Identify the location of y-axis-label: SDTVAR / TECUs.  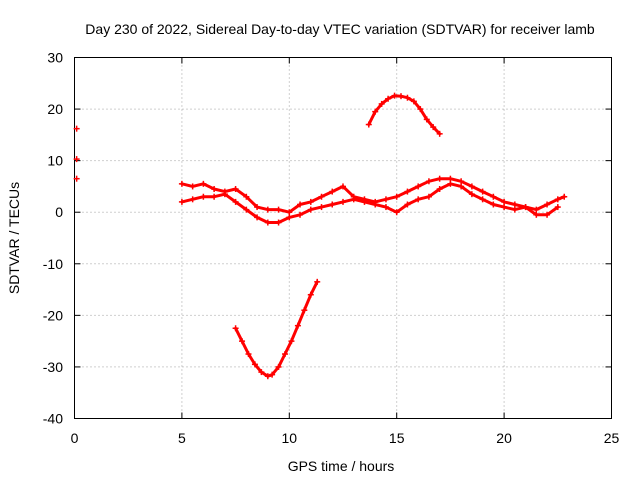
(14, 238).